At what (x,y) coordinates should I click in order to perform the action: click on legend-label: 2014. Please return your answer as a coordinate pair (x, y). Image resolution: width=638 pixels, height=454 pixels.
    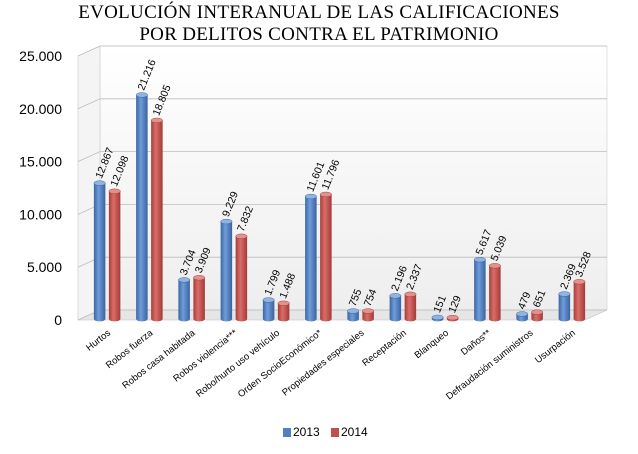
    Looking at the image, I should click on (354, 432).